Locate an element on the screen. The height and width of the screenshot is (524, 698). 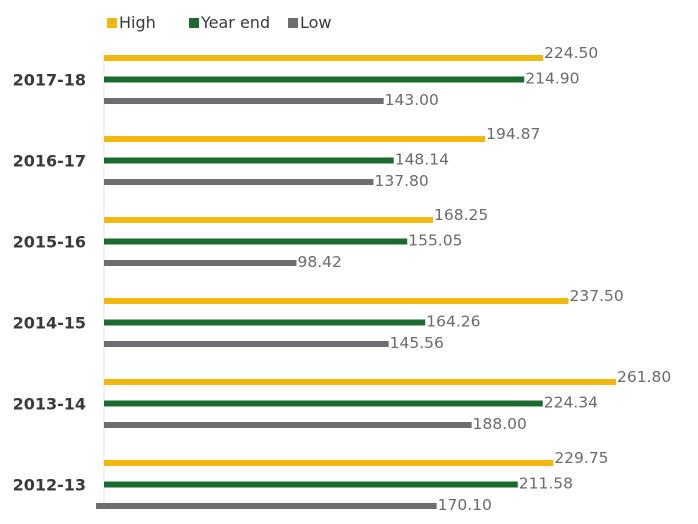
value-label-high-2014-15: 237.50 is located at coordinates (596, 296).